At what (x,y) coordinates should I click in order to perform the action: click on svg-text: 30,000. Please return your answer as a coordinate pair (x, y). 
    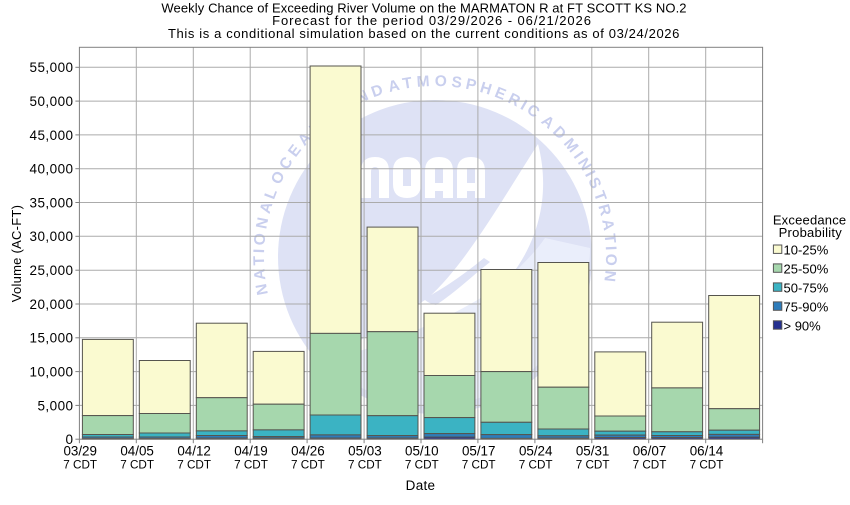
    Looking at the image, I should click on (52, 236).